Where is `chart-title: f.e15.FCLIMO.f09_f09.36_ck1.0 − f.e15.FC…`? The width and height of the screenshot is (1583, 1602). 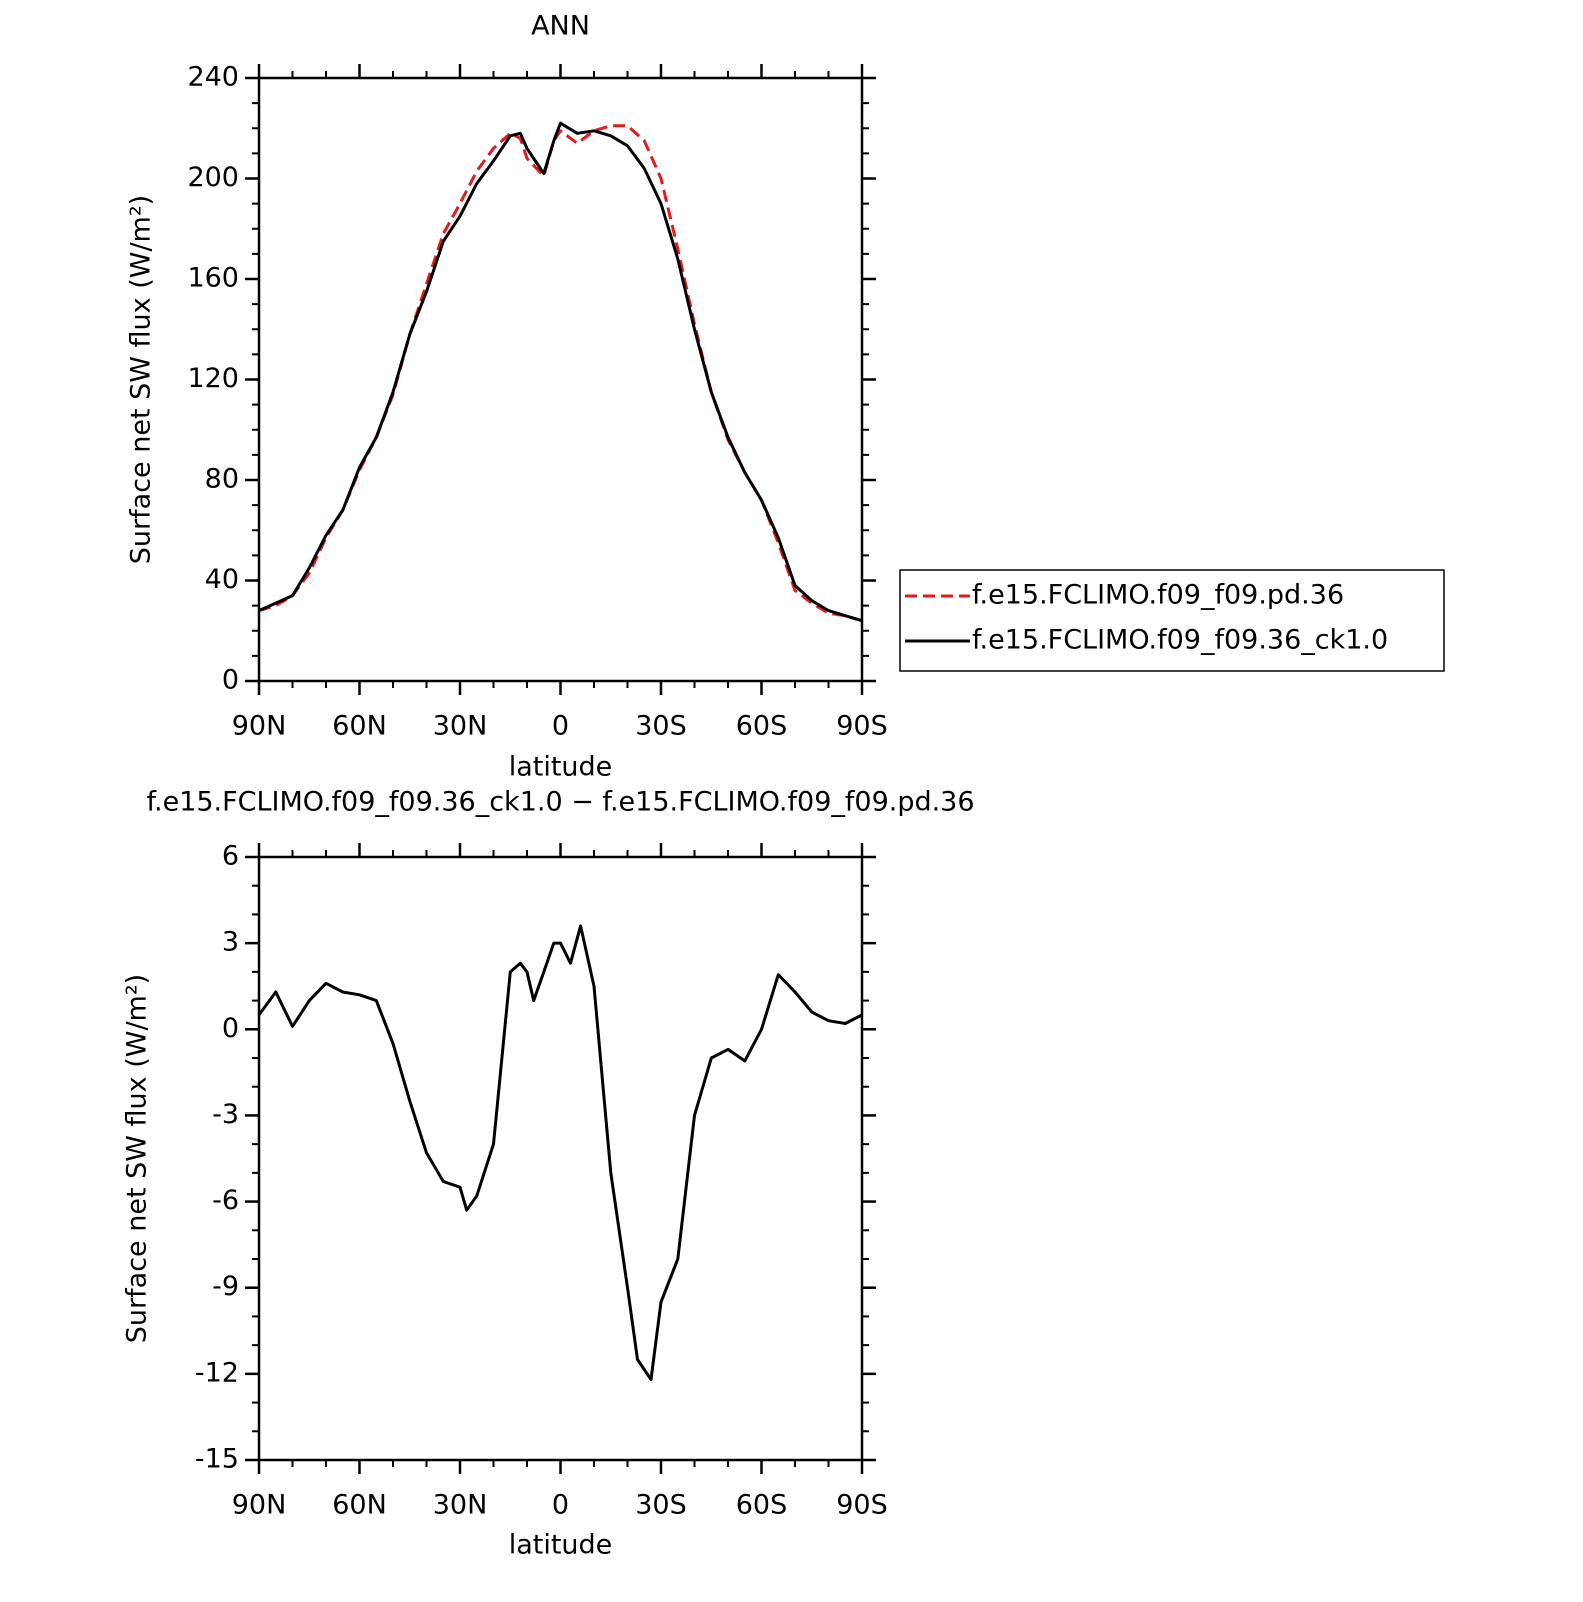 chart-title: f.e15.FCLIMO.f09_f09.36_ck1.0 − f.e15.FC… is located at coordinates (560, 802).